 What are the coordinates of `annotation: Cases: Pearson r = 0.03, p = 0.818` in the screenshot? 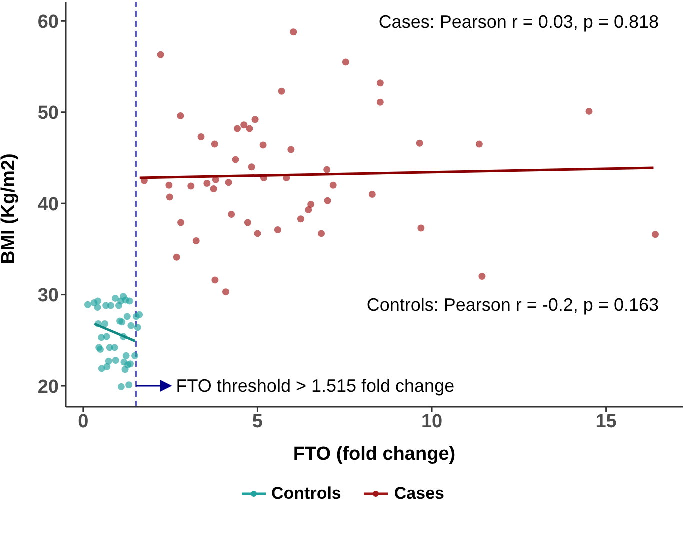 It's located at (518, 22).